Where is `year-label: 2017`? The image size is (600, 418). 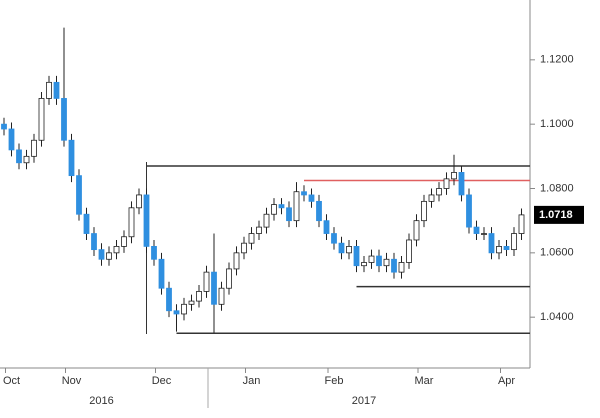
year-label: 2017 is located at coordinates (364, 401).